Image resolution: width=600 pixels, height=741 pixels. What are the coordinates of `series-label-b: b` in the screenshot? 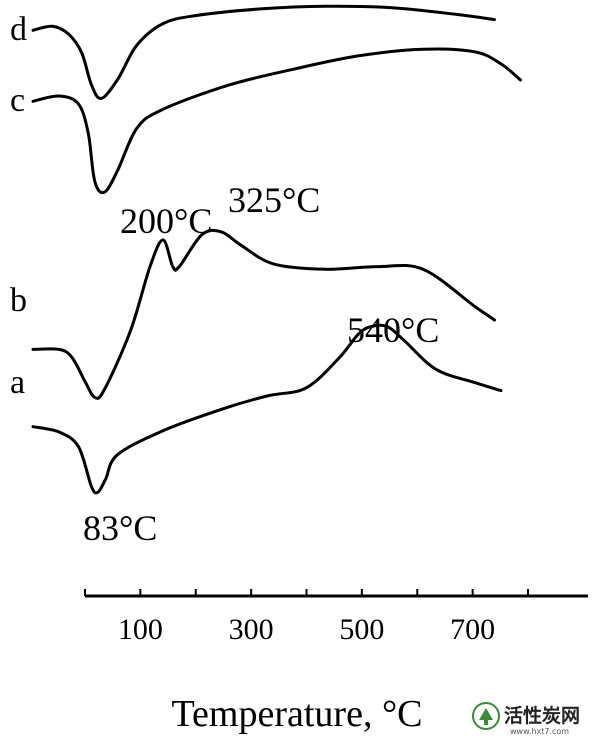 It's located at (18, 300).